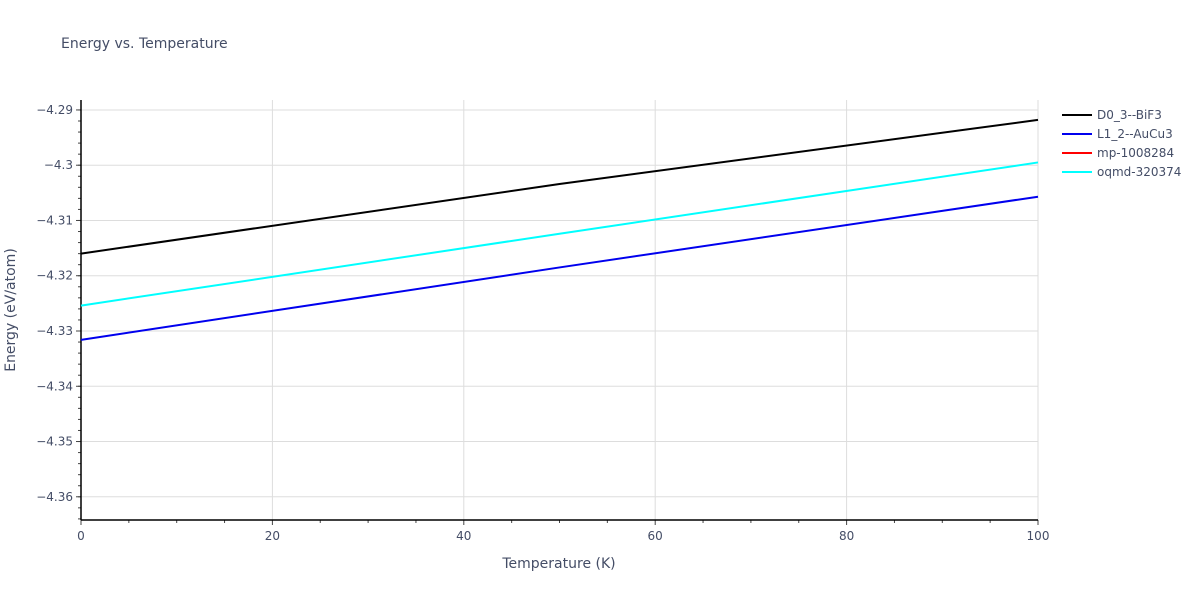 The height and width of the screenshot is (600, 1200). I want to click on y-tick-label: −4.29, so click(54, 110).